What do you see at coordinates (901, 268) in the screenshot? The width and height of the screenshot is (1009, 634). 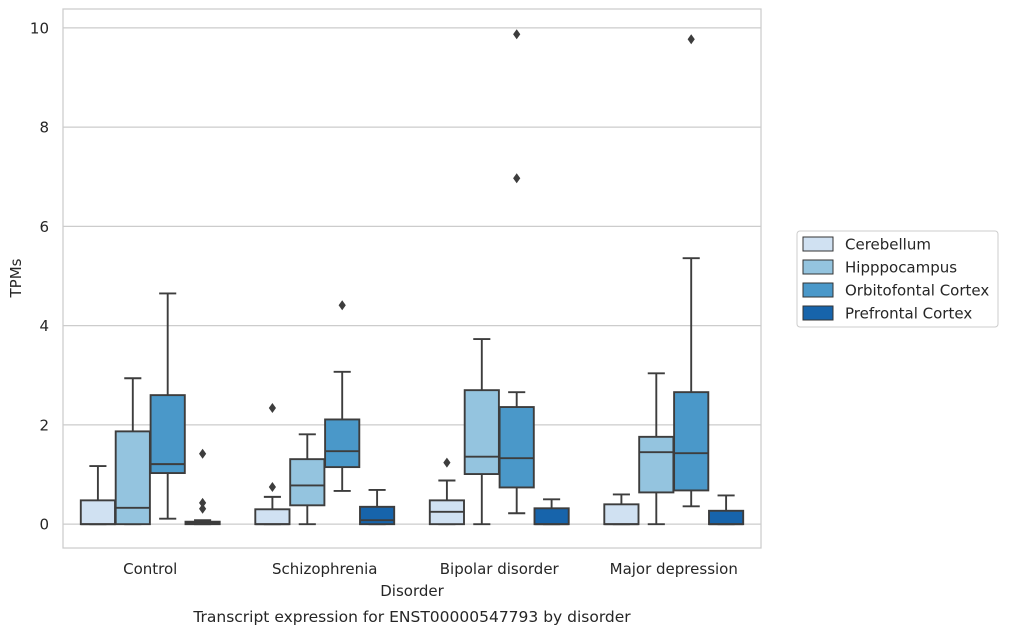 I see `legend-label: Hipppocampus` at bounding box center [901, 268].